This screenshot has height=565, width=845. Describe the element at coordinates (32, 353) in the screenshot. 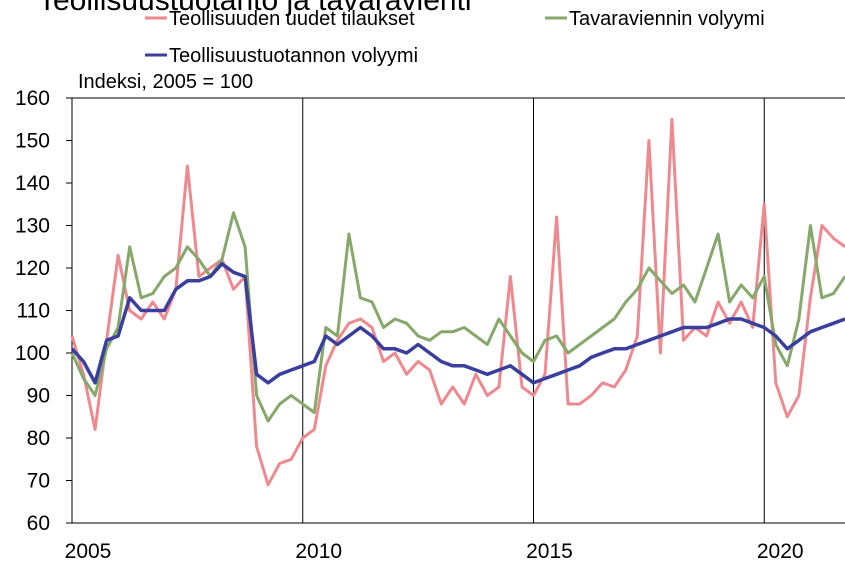

I see `y-tick-label: 100` at that location.